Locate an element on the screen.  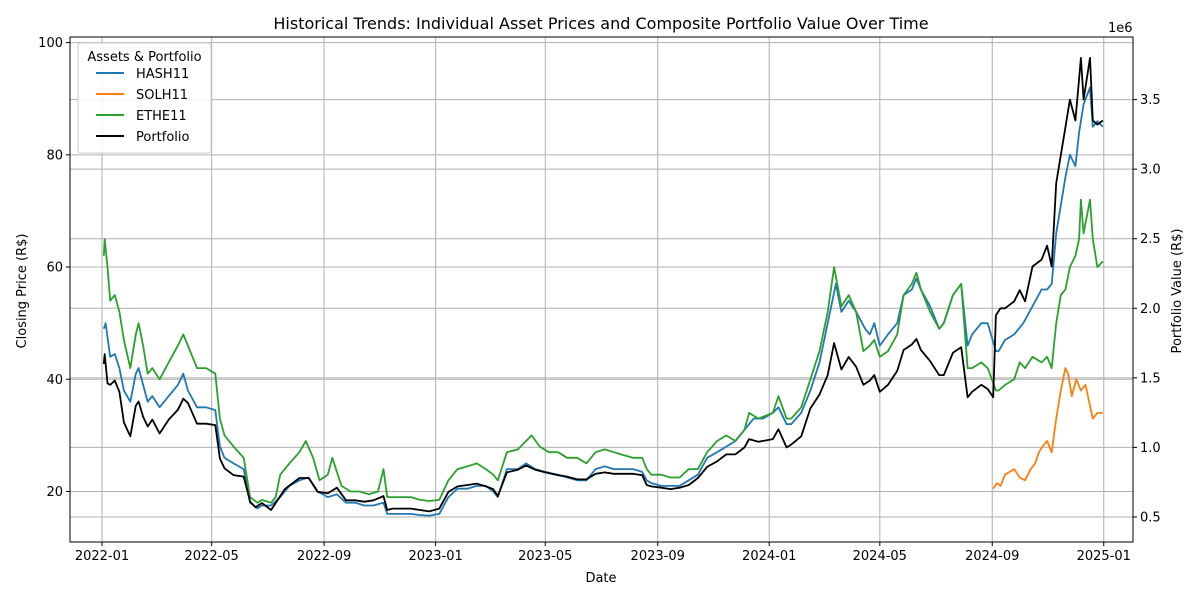
y2-tick-label: 0.5 is located at coordinates (1150, 517).